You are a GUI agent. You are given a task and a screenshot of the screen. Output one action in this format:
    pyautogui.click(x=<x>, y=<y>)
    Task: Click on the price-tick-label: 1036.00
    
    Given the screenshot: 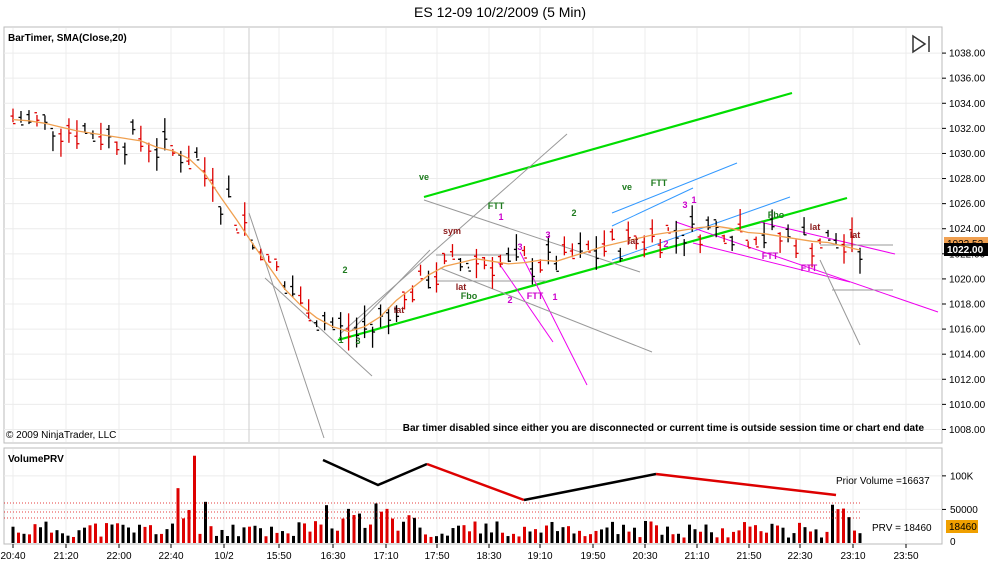 What is the action you would take?
    pyautogui.click(x=967, y=79)
    